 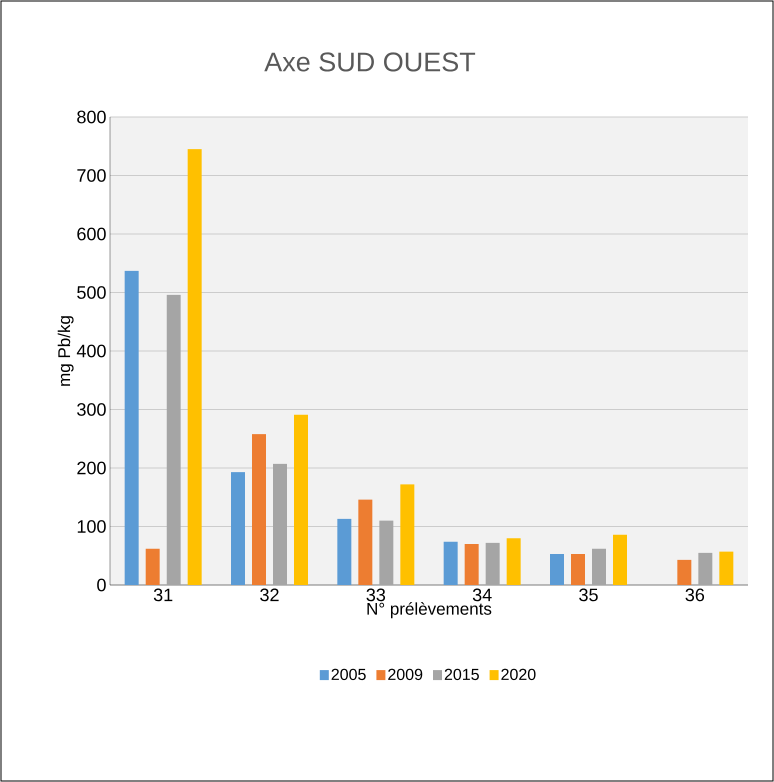 What do you see at coordinates (695, 595) in the screenshot?
I see `x-tick-label: 36` at bounding box center [695, 595].